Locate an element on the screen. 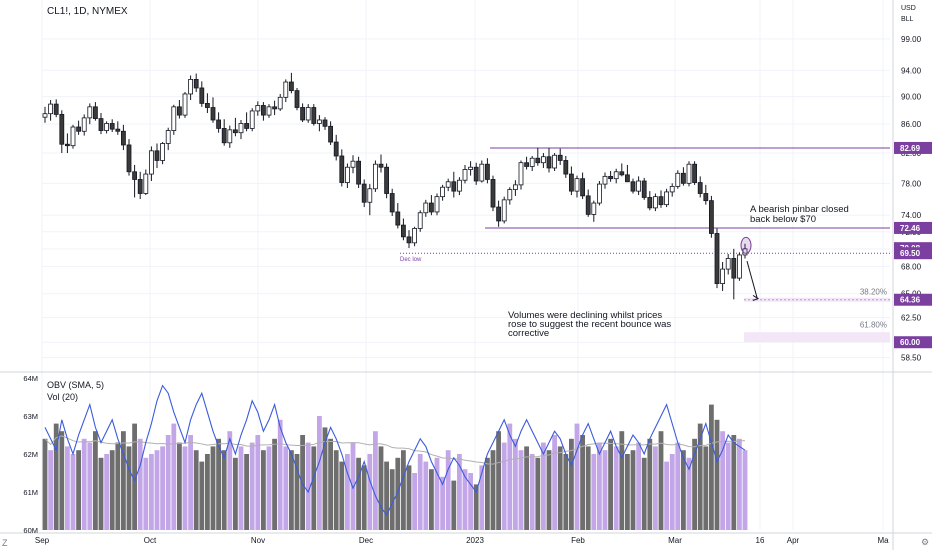  price-badge-label: 82.69 is located at coordinates (910, 148).